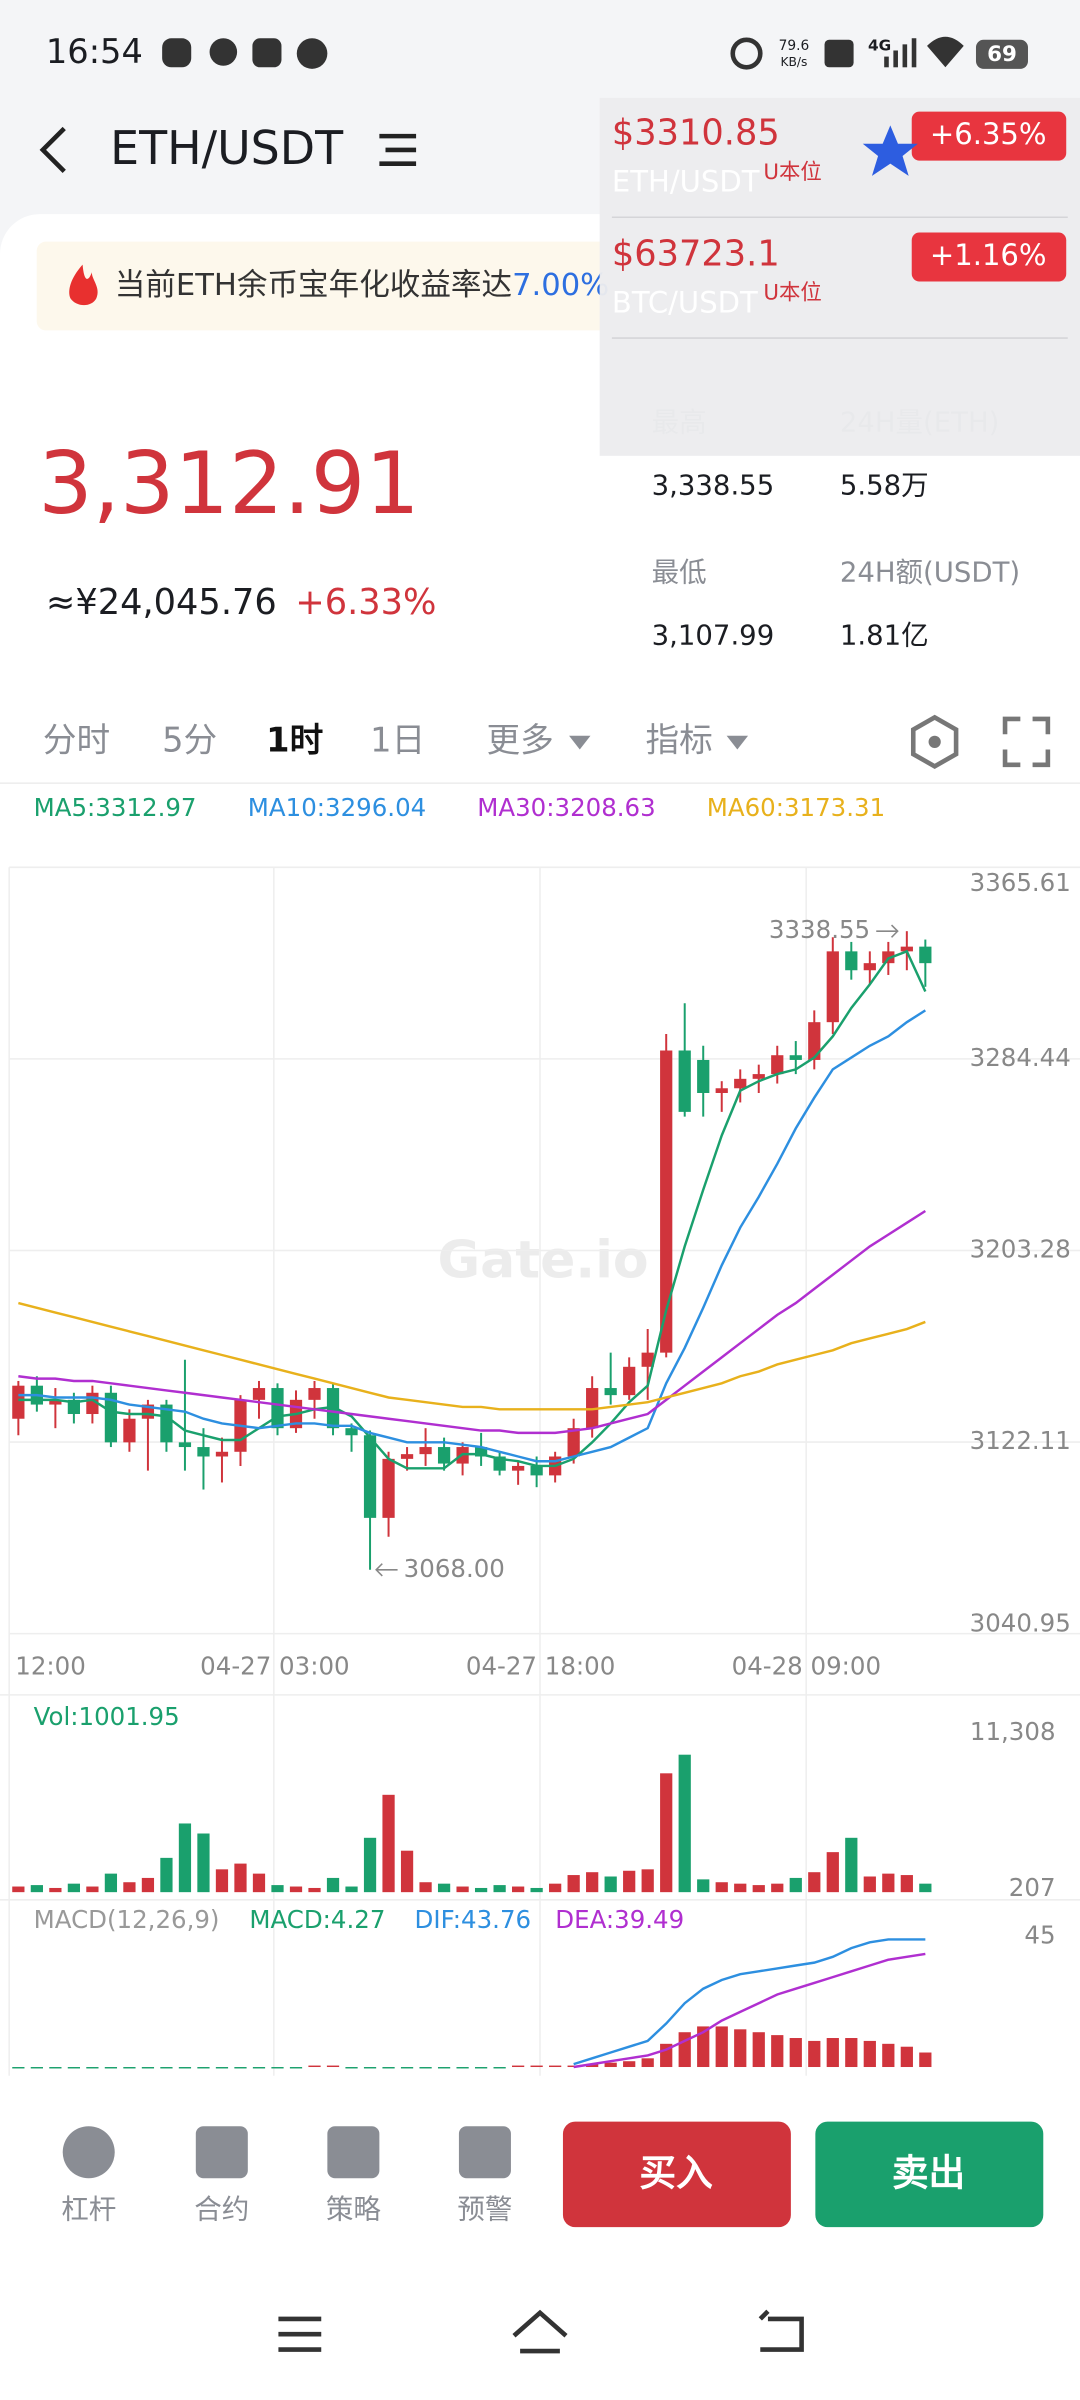 Image resolution: width=1080 pixels, height=2400 pixels. Describe the element at coordinates (781, 2330) in the screenshot. I see `back-nav-button` at that location.